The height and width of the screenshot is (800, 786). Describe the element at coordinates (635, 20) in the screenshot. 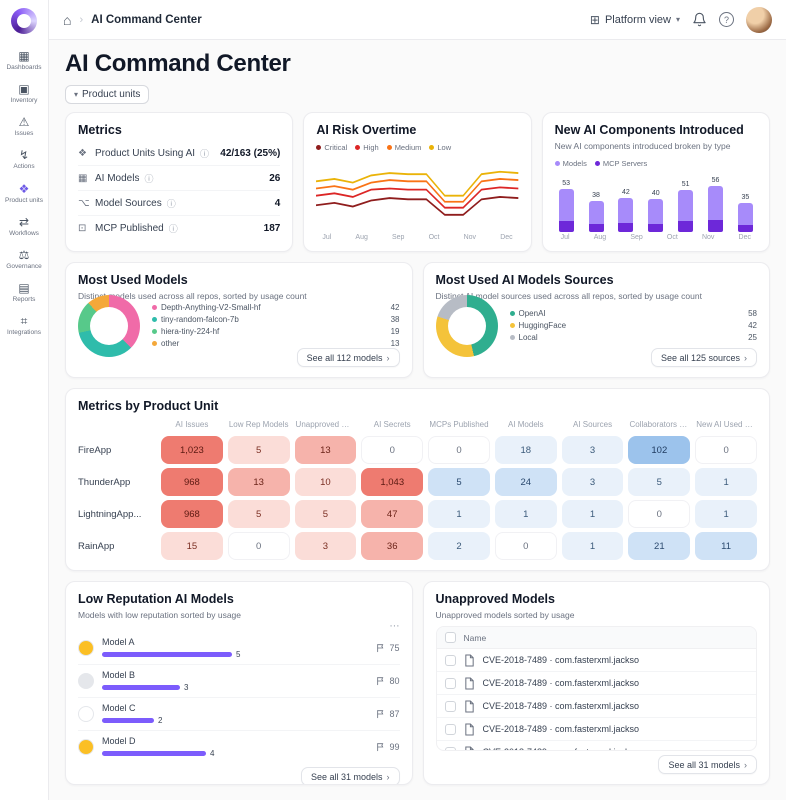

I see `platform-view-dropdown: ⊞ Platform view ▾` at that location.